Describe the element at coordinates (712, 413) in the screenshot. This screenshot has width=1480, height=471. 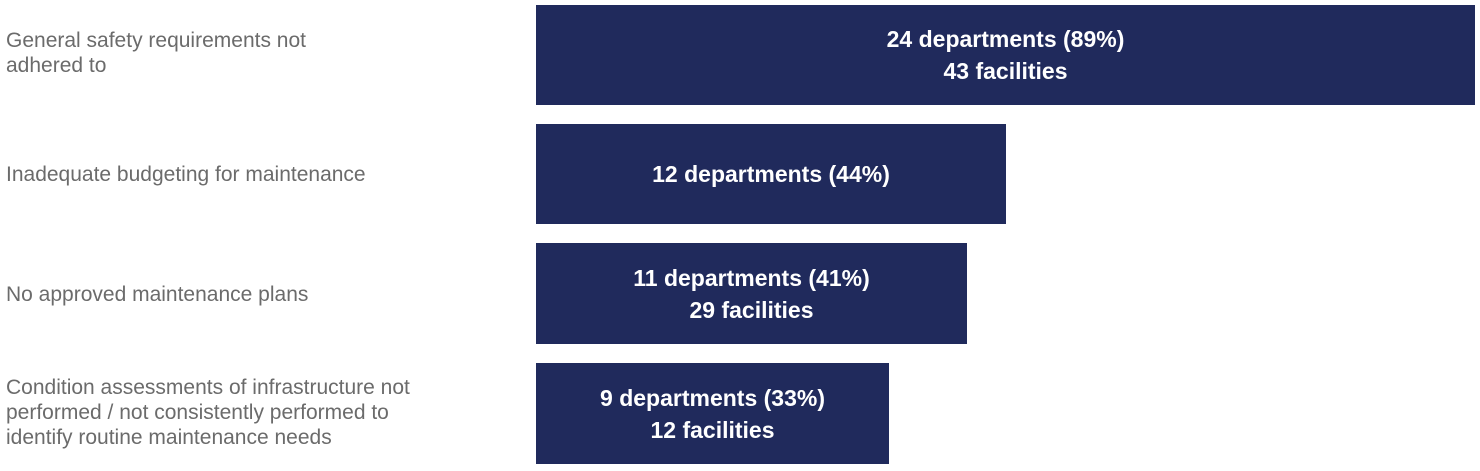
I see `bar-condition-assessments: 9 departments (33%) 12 facilities` at that location.